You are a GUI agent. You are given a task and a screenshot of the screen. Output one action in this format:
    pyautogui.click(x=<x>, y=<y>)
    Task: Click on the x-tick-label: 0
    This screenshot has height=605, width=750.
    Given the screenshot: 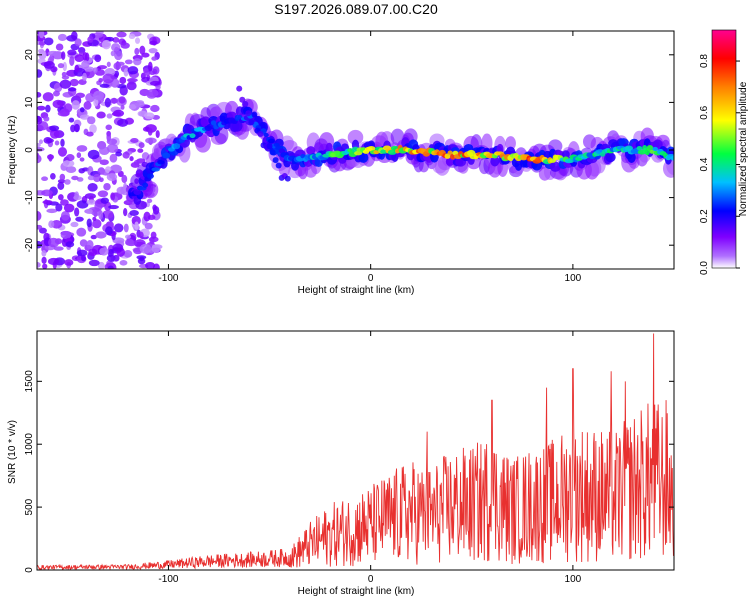 What is the action you would take?
    pyautogui.click(x=371, y=278)
    